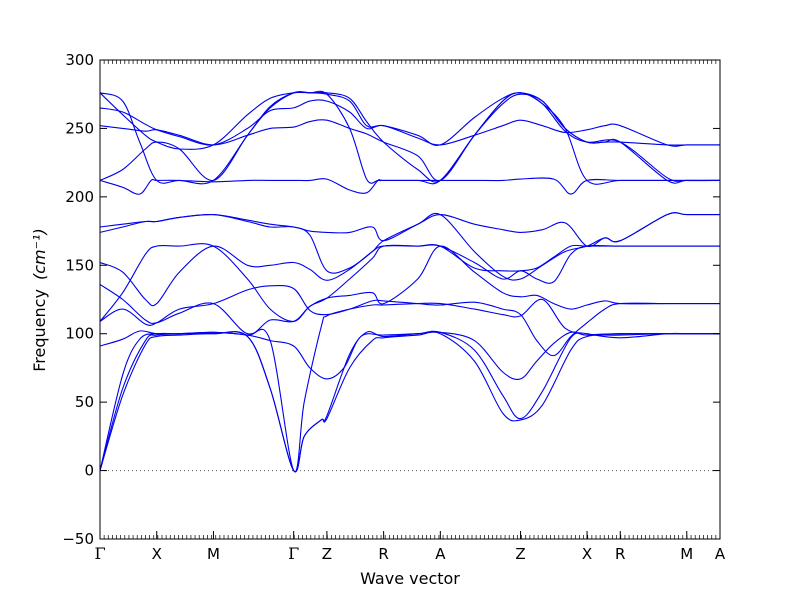 The width and height of the screenshot is (800, 600). What do you see at coordinates (720, 554) in the screenshot?
I see `kpoint-label-12: A` at bounding box center [720, 554].